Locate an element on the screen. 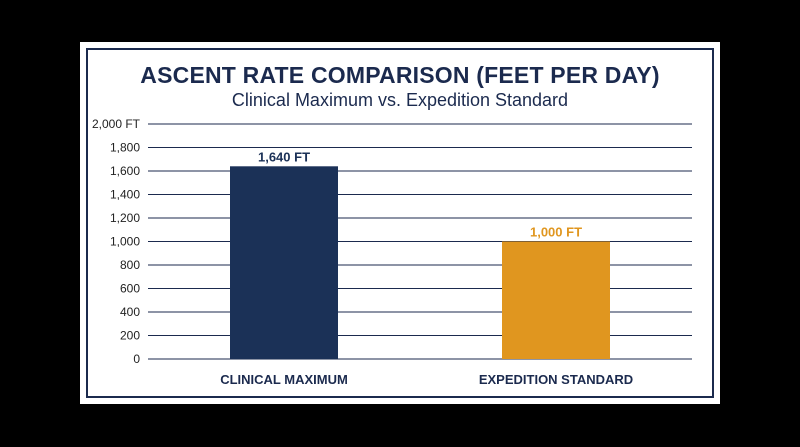 This screenshot has width=800, height=447. y-tick-label: 1,200 is located at coordinates (125, 218).